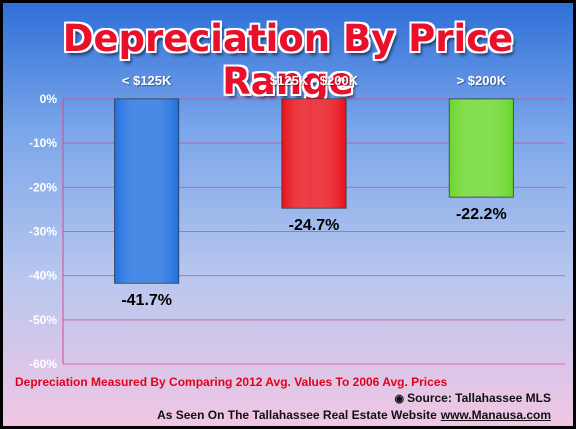  Describe the element at coordinates (43, 232) in the screenshot. I see `y-tick-label: -30%` at that location.